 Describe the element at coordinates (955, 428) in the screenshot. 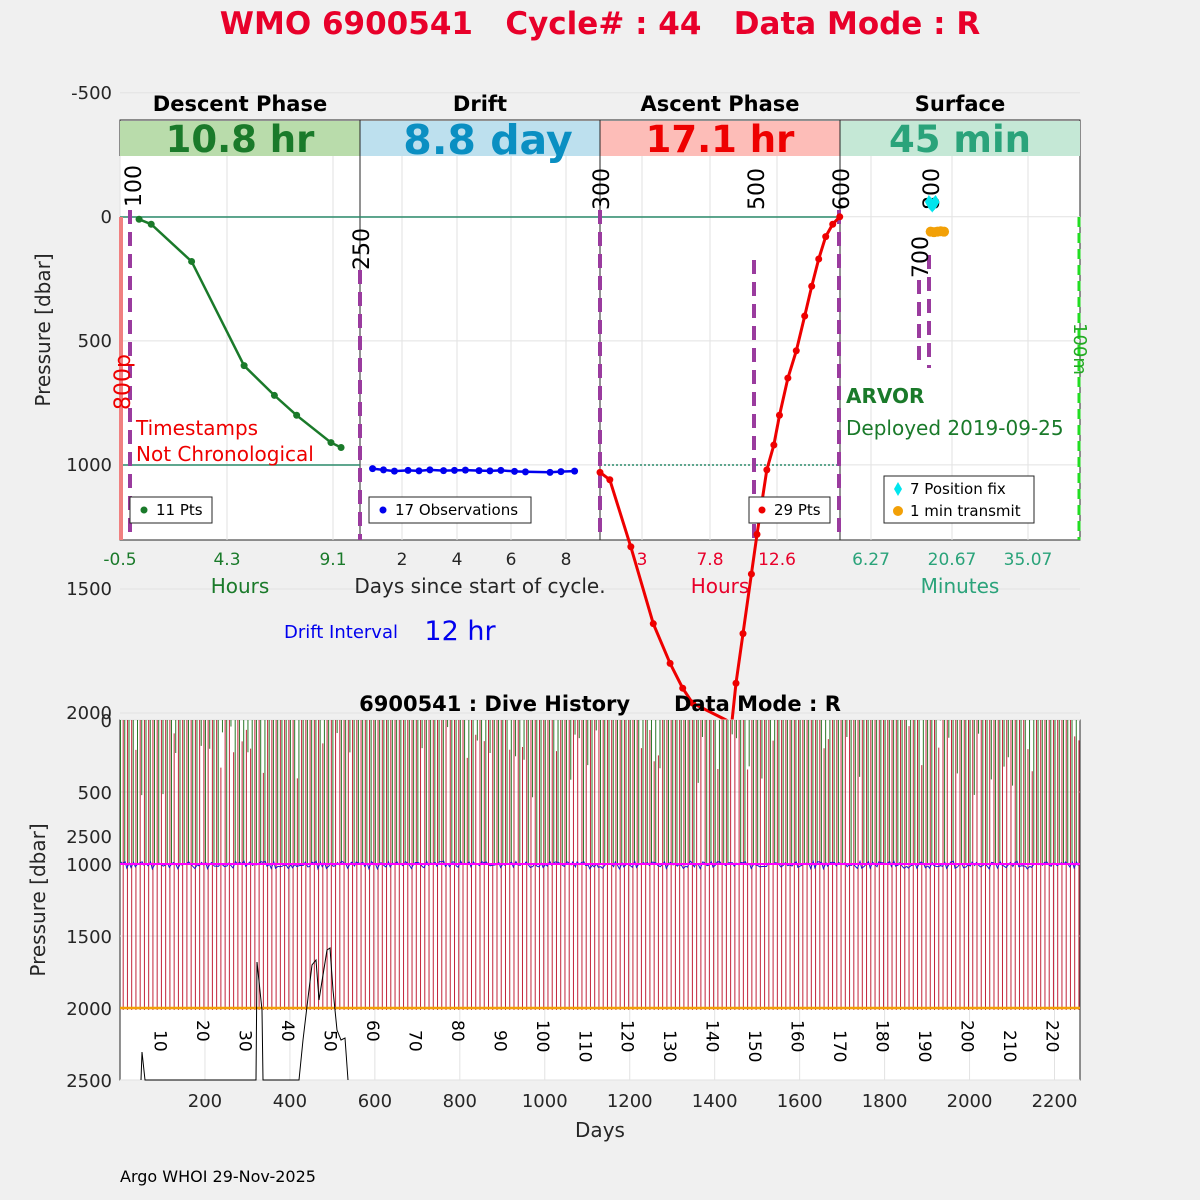

I see `deployed-date: Deployed 2019-09-25` at that location.